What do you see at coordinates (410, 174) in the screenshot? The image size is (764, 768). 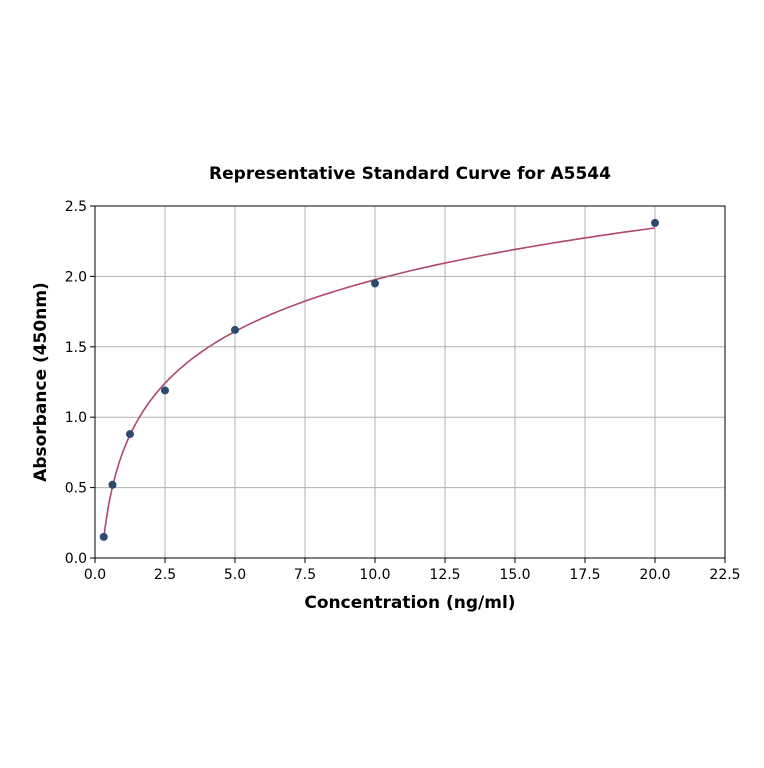 I see `chart-title: Representative Standard Curve for A5544` at bounding box center [410, 174].